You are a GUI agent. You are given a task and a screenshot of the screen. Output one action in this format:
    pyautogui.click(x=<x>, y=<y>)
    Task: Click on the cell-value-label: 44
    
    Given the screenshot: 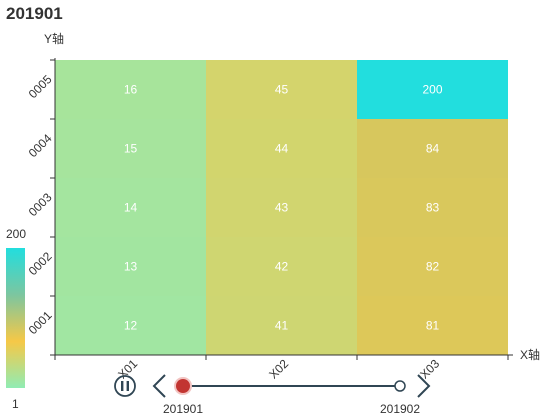 What is the action you would take?
    pyautogui.click(x=282, y=149)
    